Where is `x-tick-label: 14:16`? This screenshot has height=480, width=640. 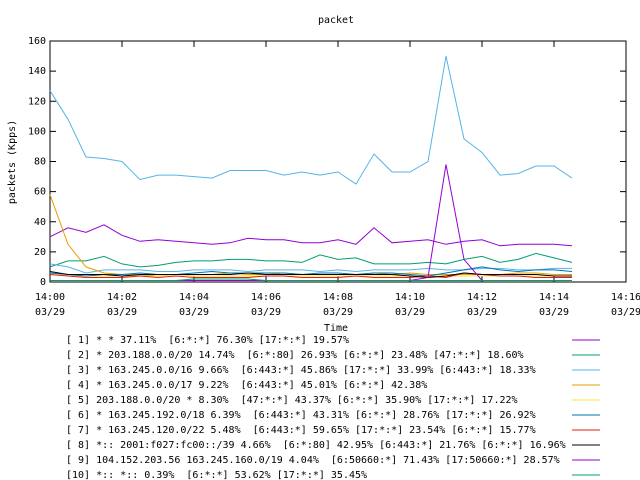
x-tick-label: 14:16 is located at coordinates (625, 297).